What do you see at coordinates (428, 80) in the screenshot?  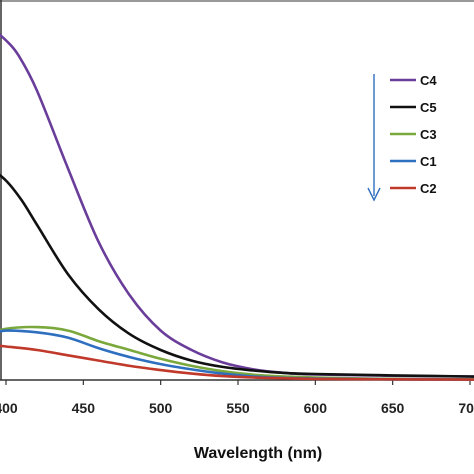 I see `legend-label-c4: C4` at bounding box center [428, 80].